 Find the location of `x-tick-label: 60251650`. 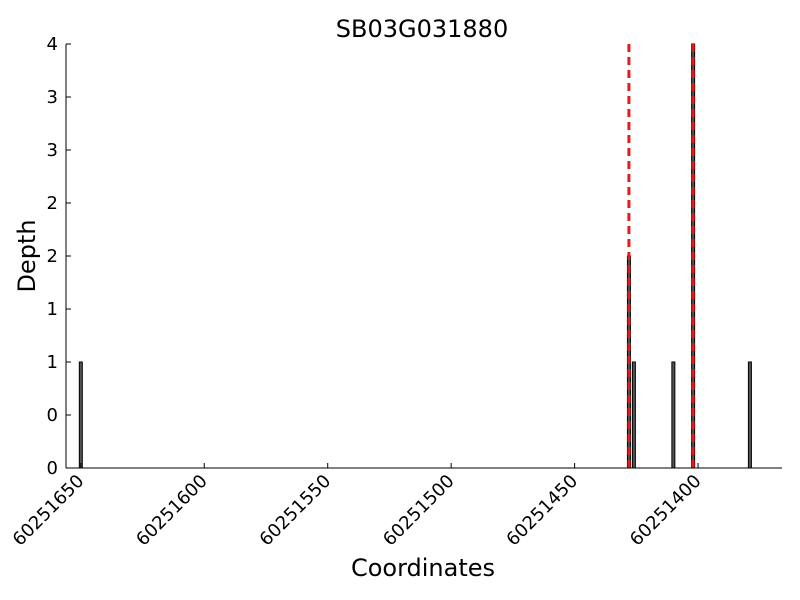

x-tick-label: 60251650 is located at coordinates (49, 511).